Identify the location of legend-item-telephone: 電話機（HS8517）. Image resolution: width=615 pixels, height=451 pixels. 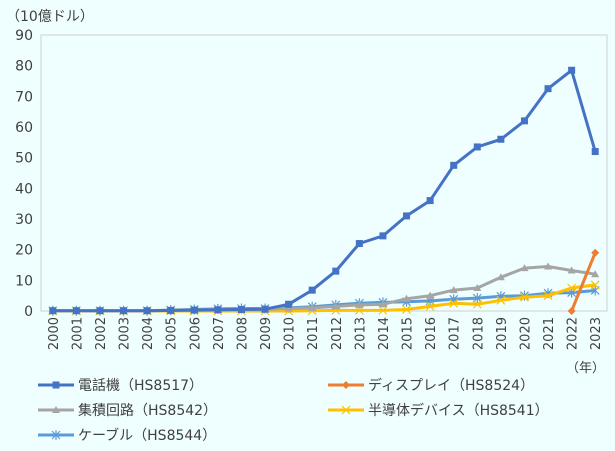
(119, 385).